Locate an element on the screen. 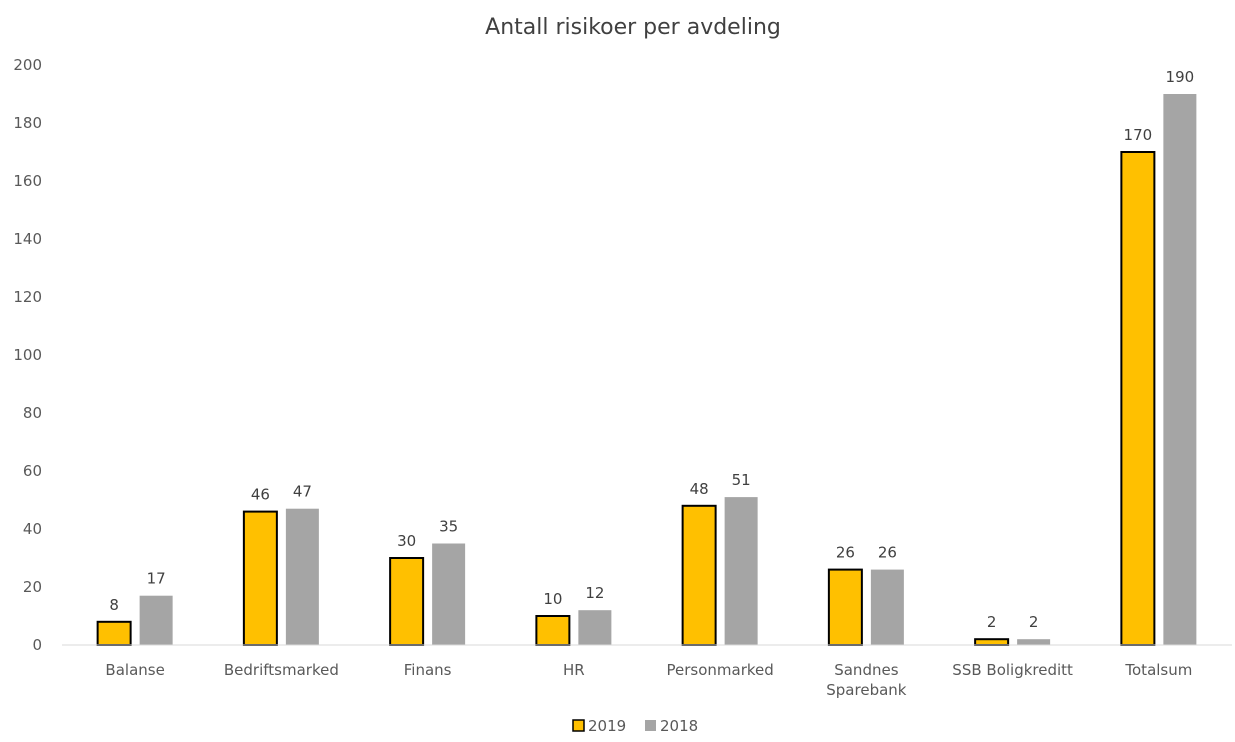  y-tick-label: 160 is located at coordinates (27, 181).